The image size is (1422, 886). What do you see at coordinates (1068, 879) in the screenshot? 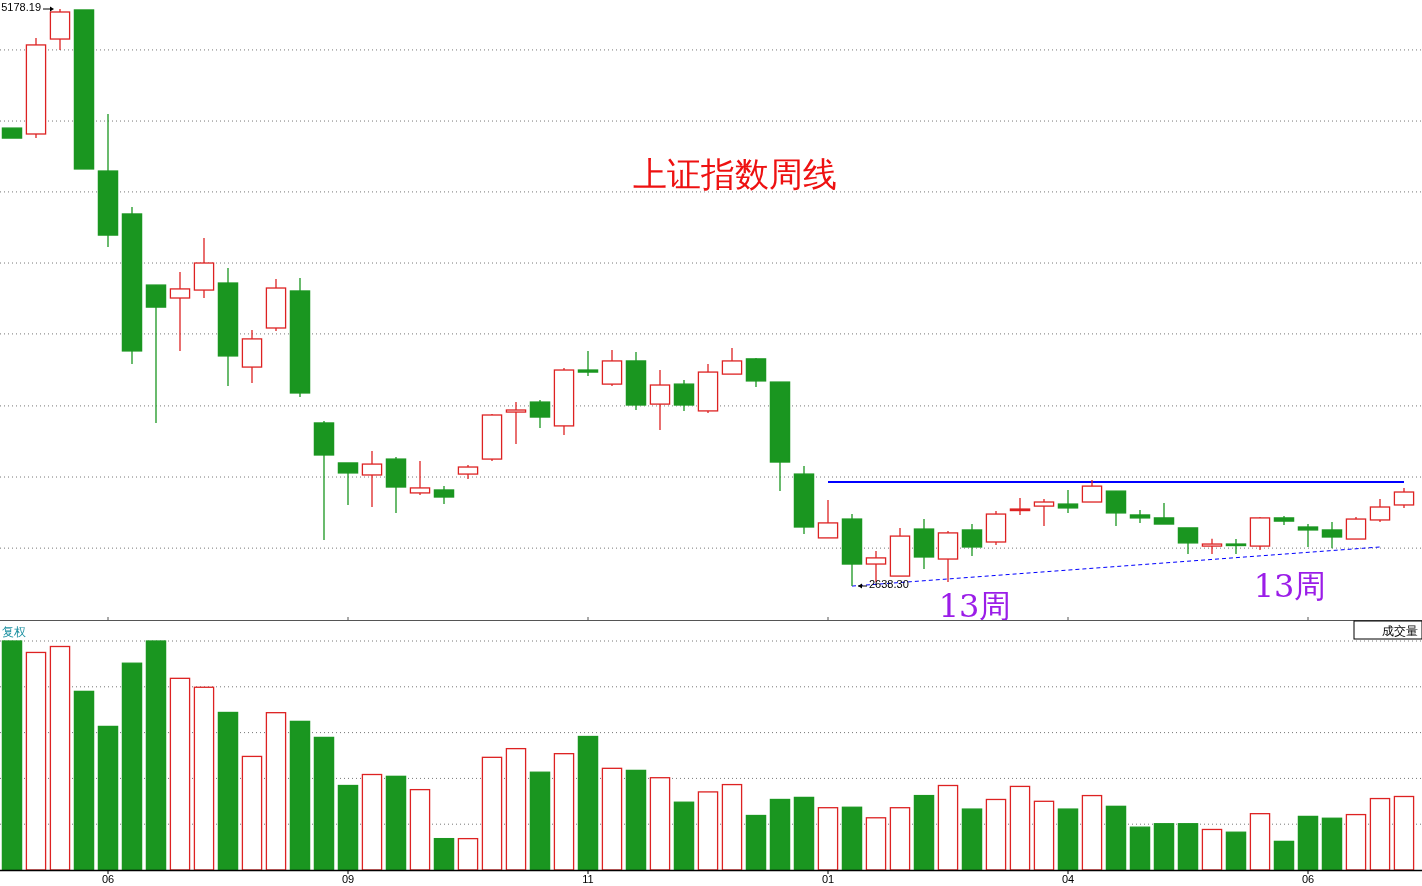
I see `x-tick-label: 04` at bounding box center [1068, 879].